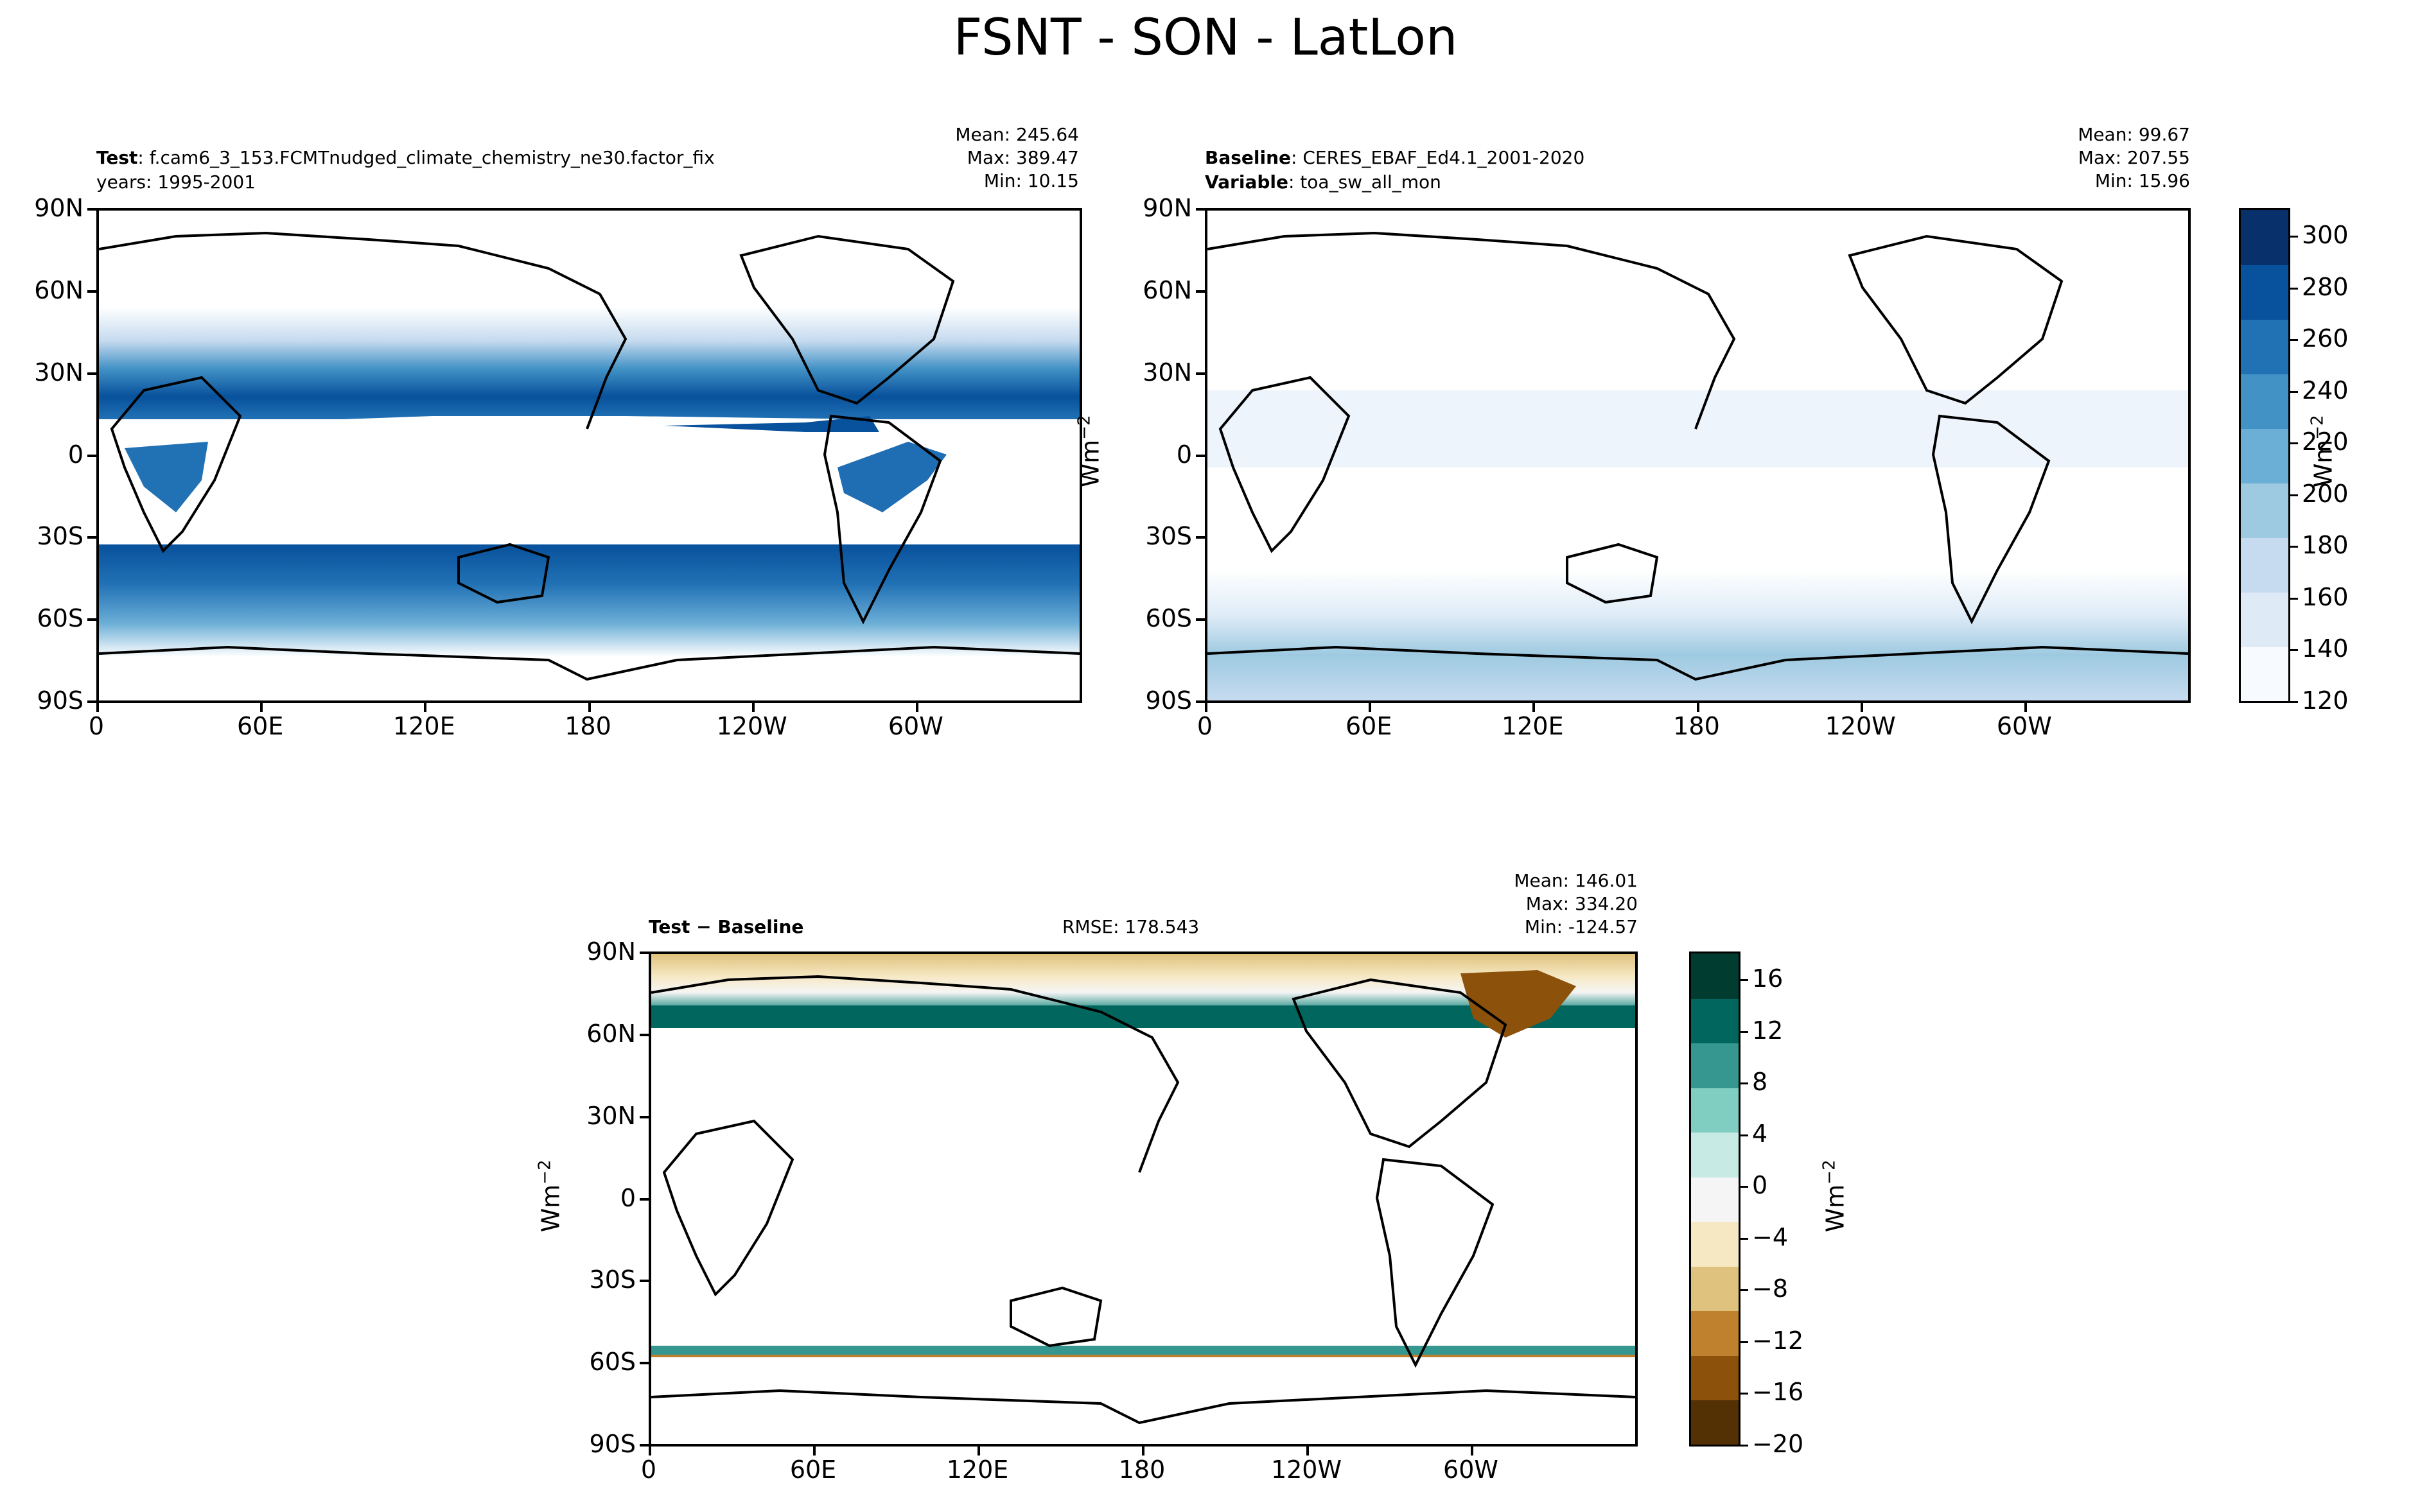 This screenshot has width=2411, height=1512. I want to click on test-lat-tick-label: 90S, so click(60, 700).